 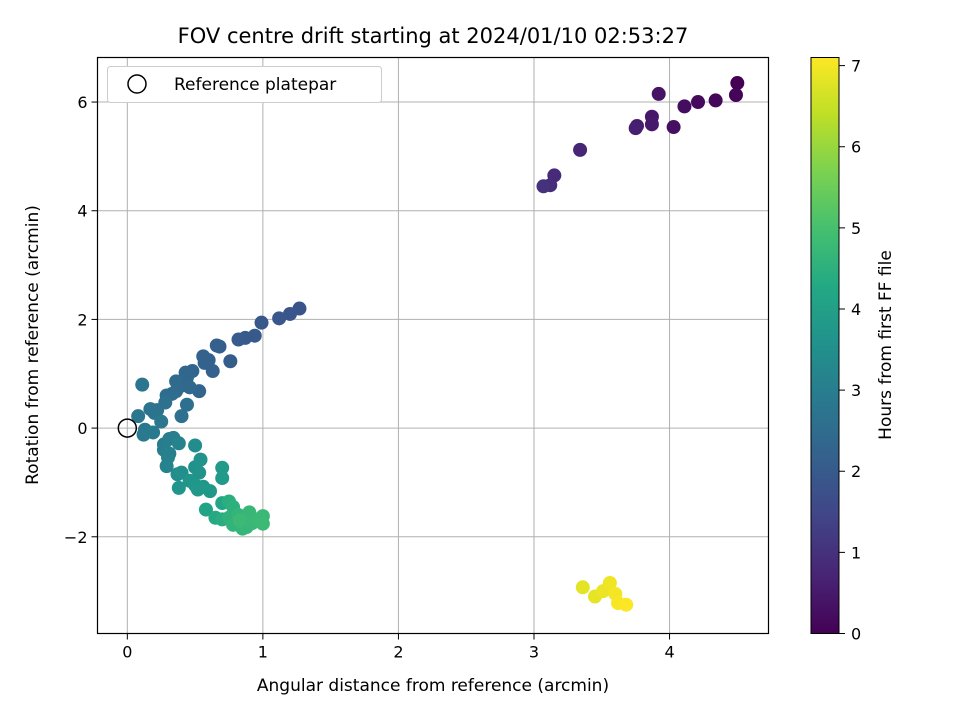 What do you see at coordinates (856, 634) in the screenshot?
I see `colorbar-tick-label: 0` at bounding box center [856, 634].